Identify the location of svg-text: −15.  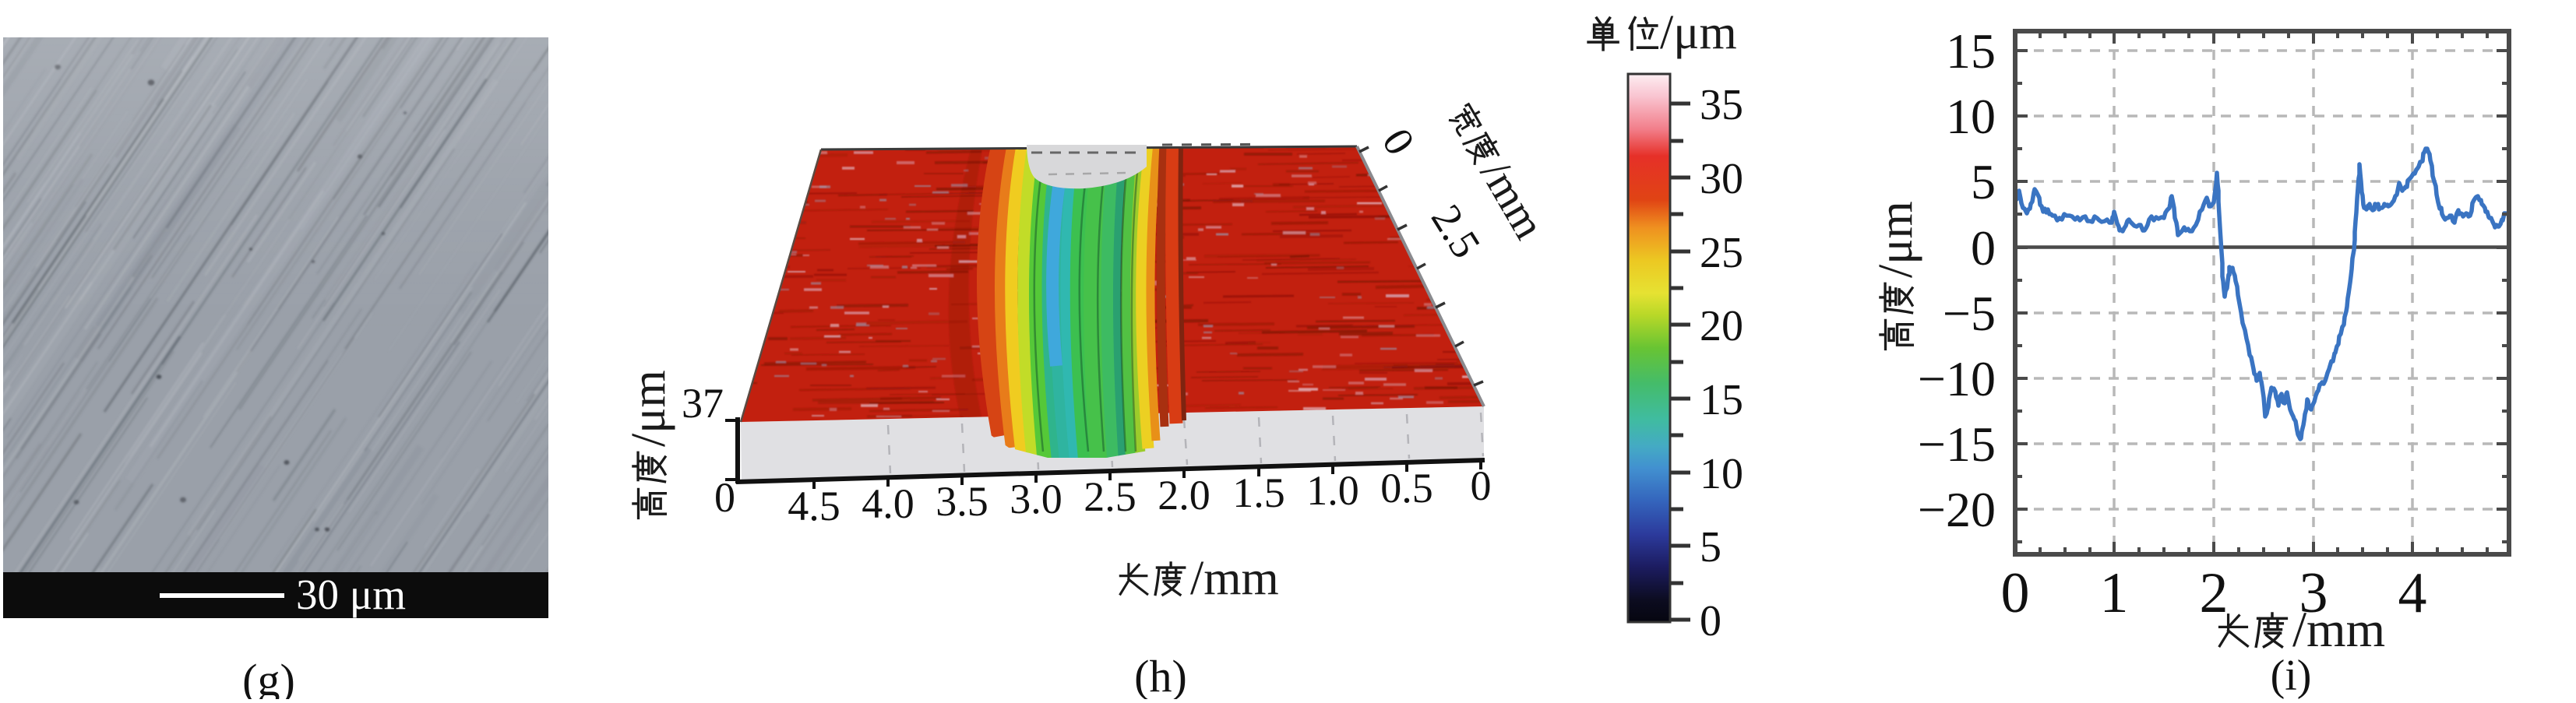
(1957, 444).